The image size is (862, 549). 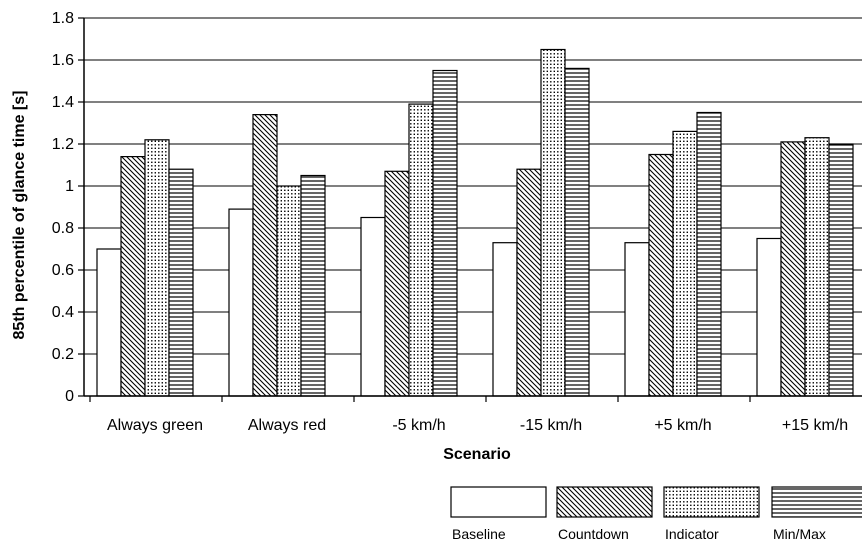 I want to click on legend-swatch-baseline, so click(x=498, y=502).